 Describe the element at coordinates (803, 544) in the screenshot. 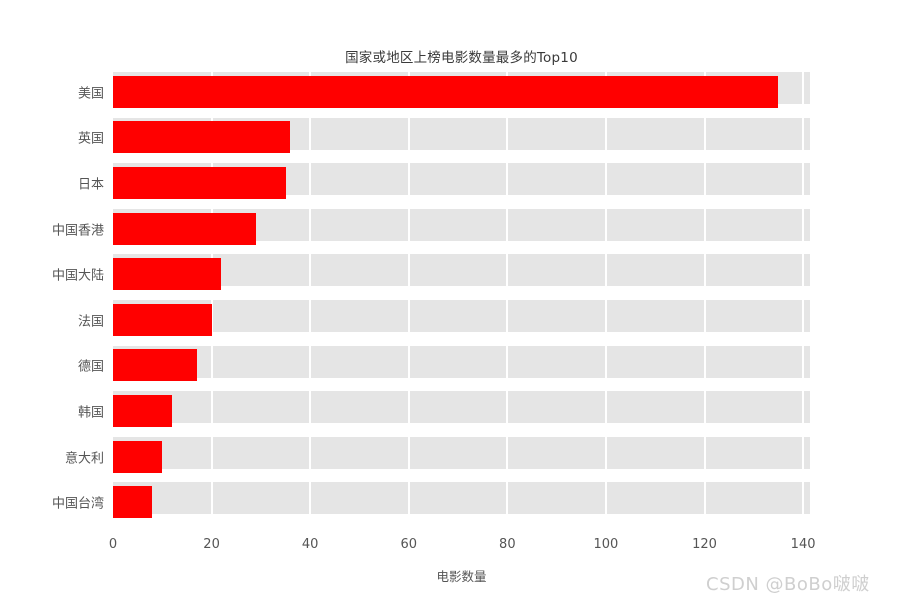

I see `x-axis-tick-label: 140` at that location.